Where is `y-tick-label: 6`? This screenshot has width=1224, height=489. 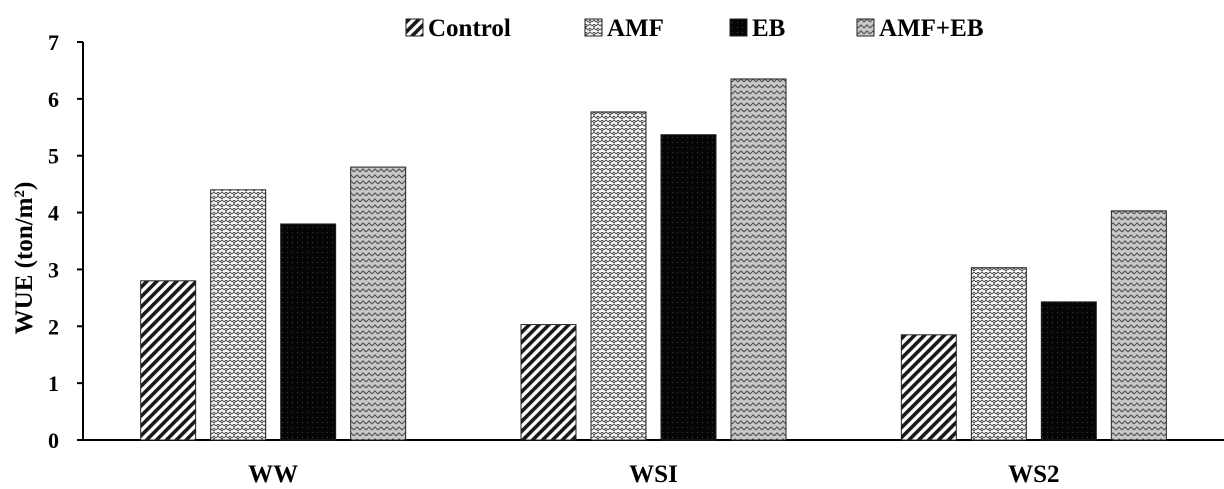
y-tick-label: 6 is located at coordinates (53, 99).